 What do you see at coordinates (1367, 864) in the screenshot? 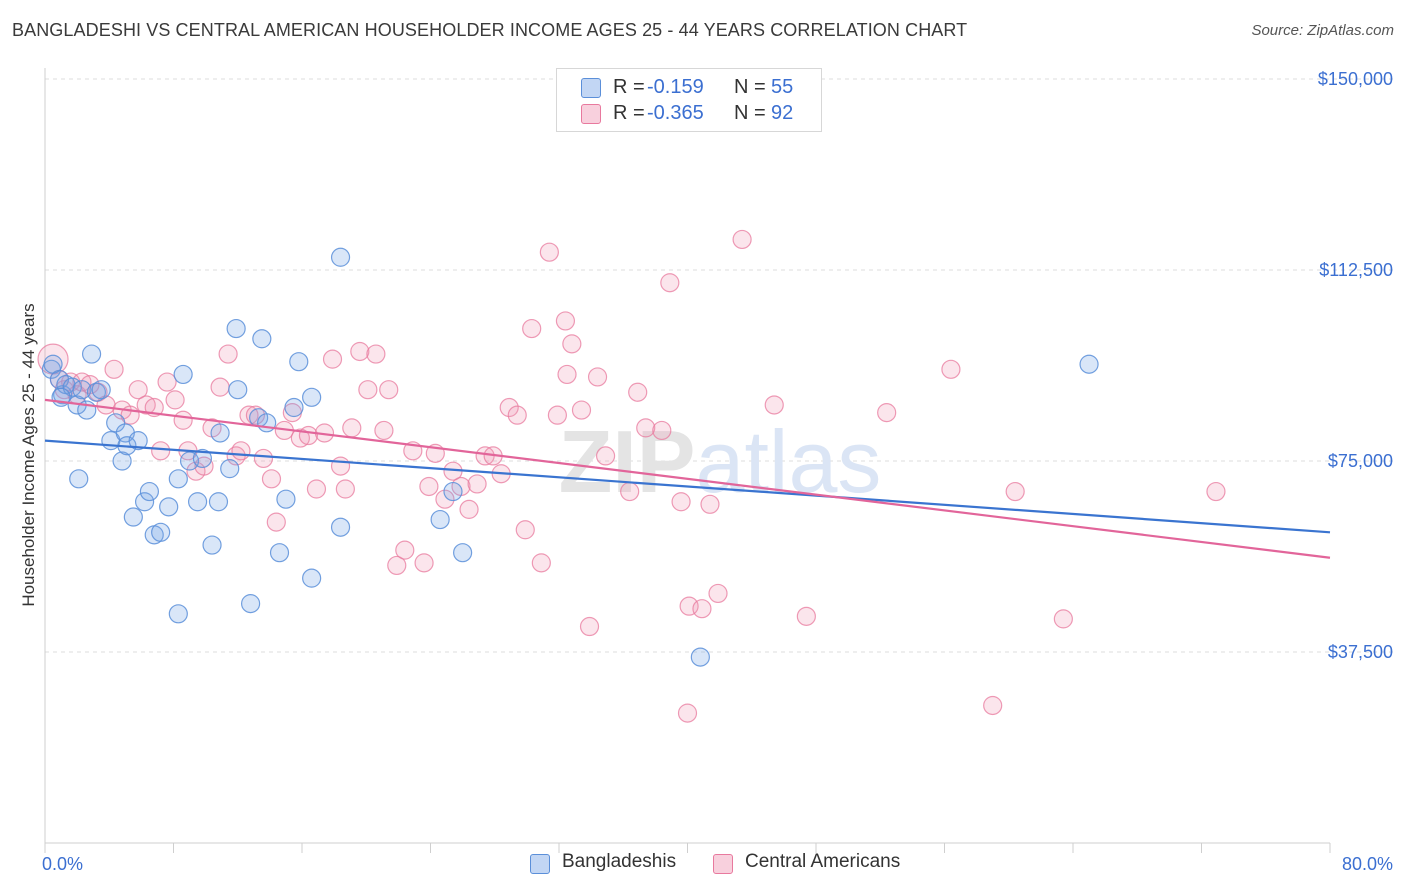
I see `x-tick-label-max: 80.0%` at bounding box center [1367, 864].